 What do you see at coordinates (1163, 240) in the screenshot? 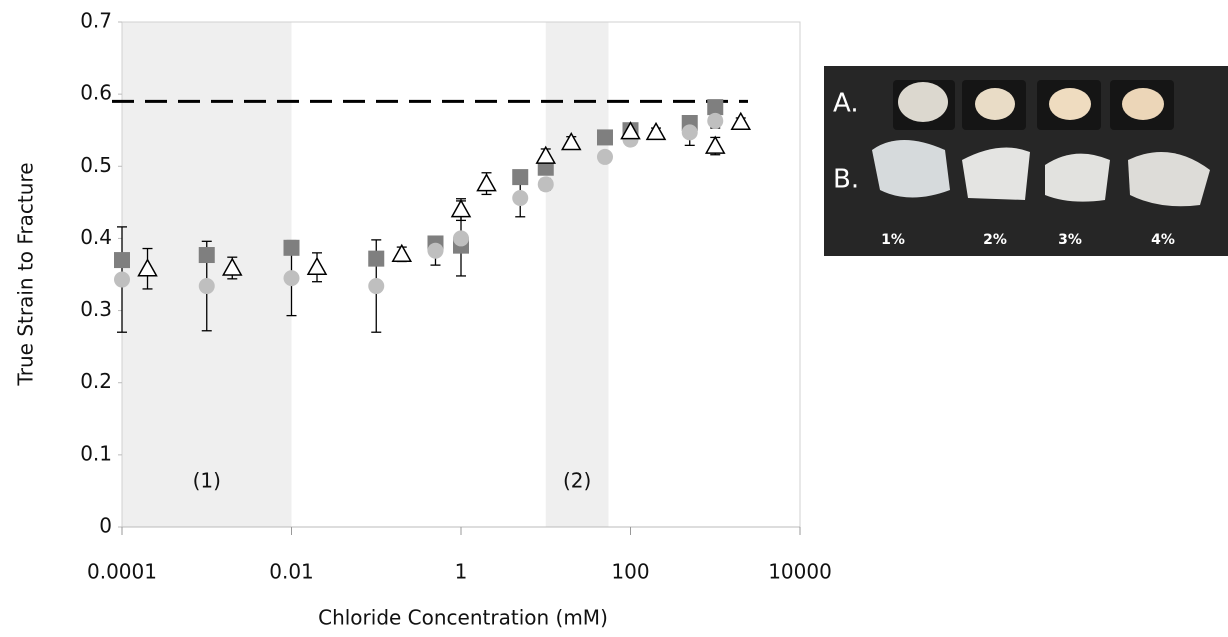
I see `column-label: 4%` at bounding box center [1163, 240].